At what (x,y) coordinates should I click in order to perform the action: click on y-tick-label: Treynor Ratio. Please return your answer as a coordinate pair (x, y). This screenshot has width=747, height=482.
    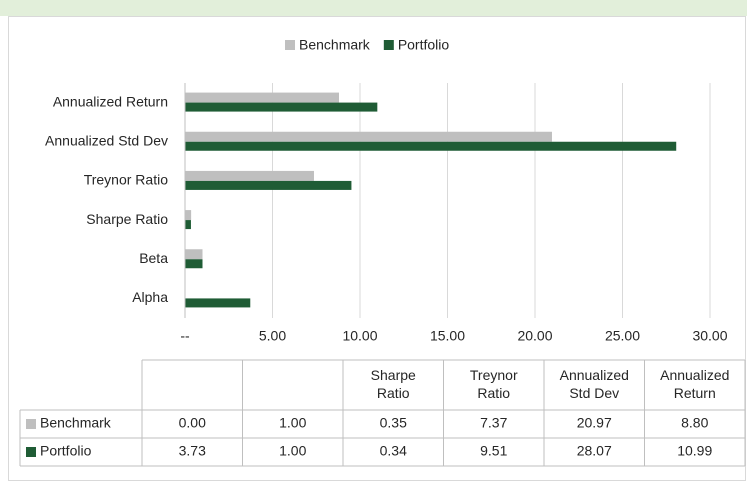
    Looking at the image, I should click on (126, 180).